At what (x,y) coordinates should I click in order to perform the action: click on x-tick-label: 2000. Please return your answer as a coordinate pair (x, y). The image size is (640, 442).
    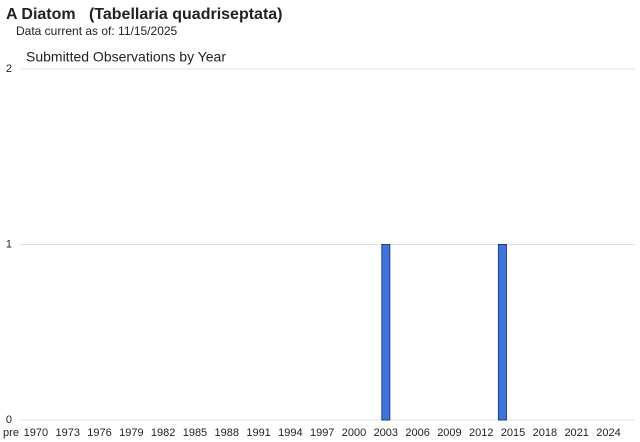
    Looking at the image, I should click on (354, 433).